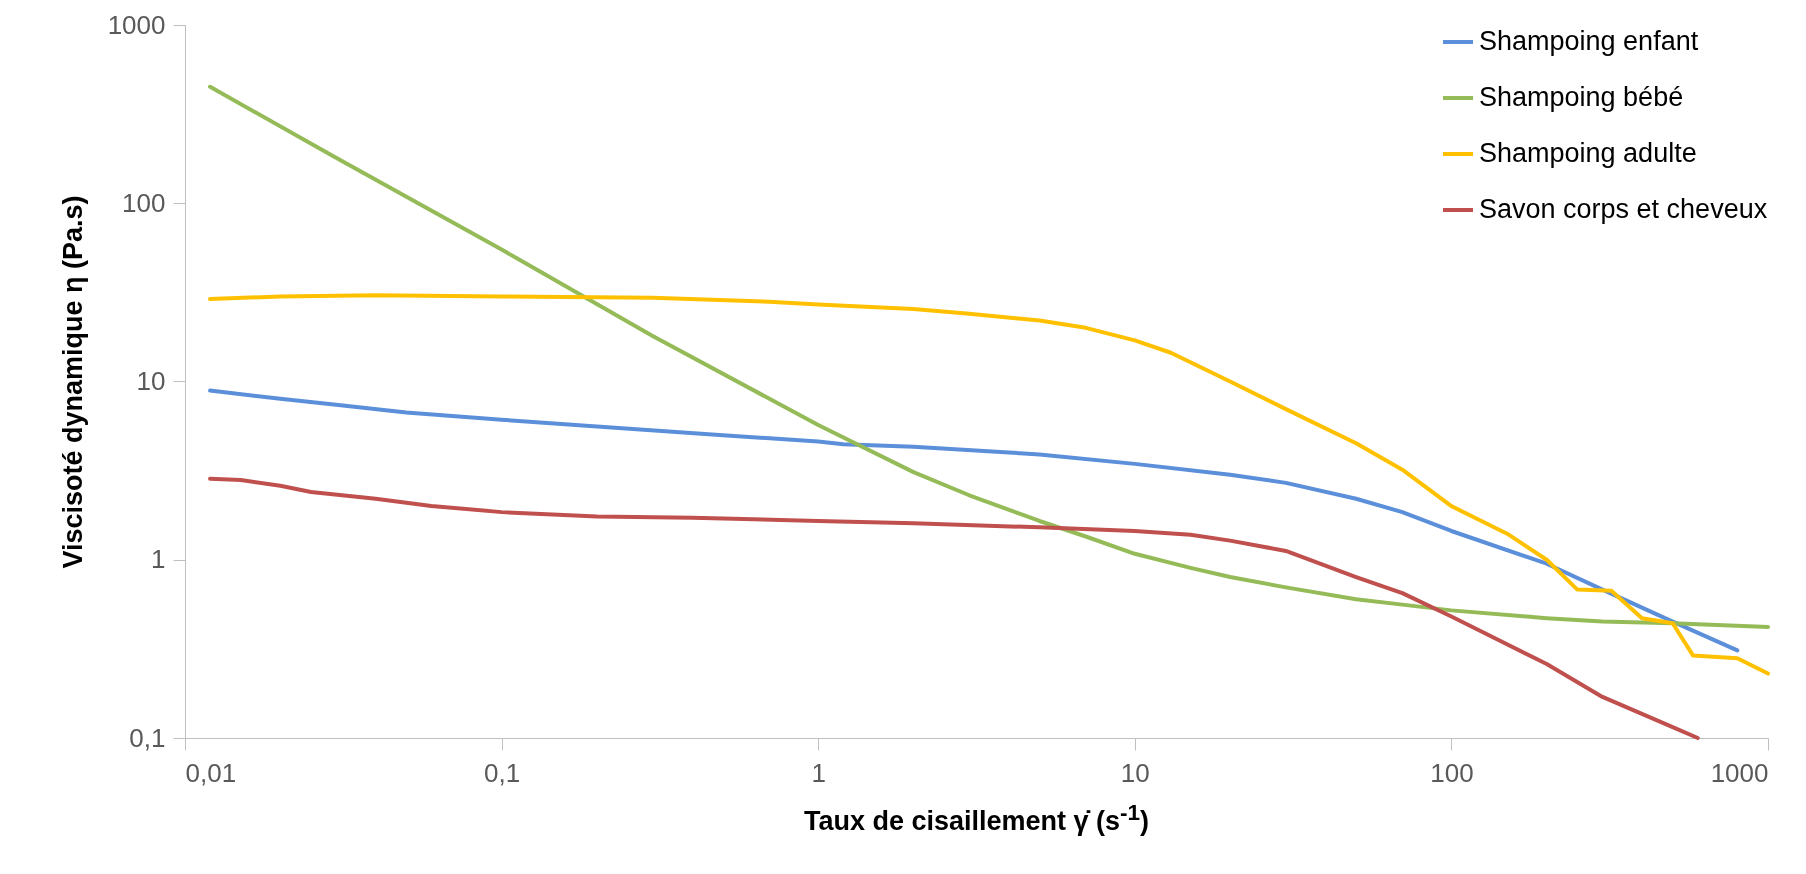  I want to click on y-tick-label: 10, so click(151, 381).